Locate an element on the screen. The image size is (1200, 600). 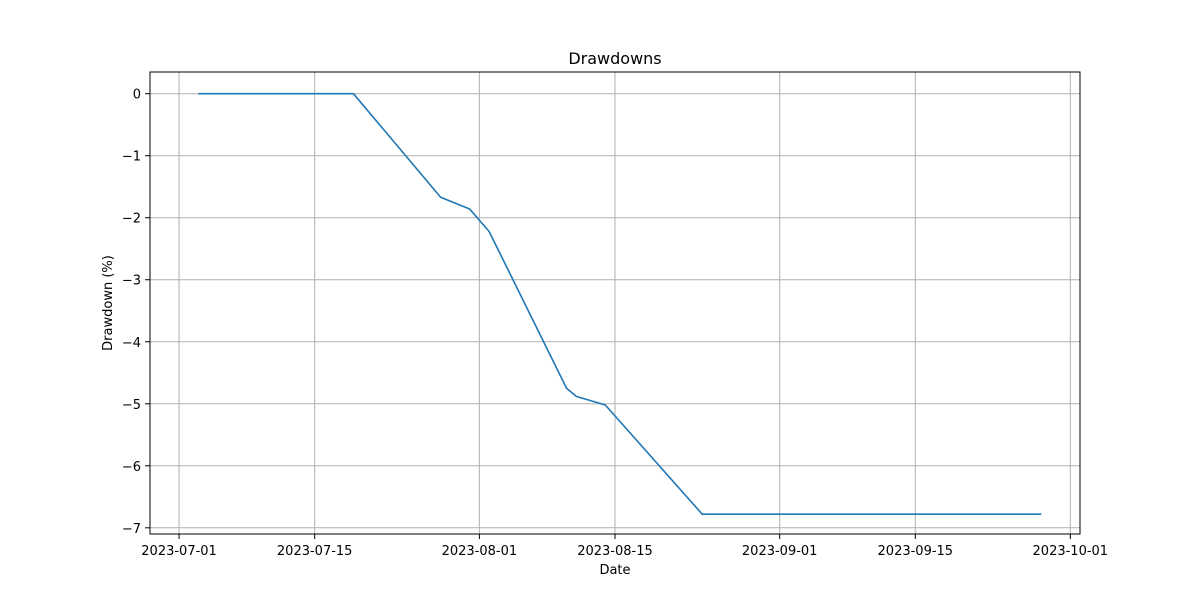
x-tick-label: 2023-07-01 is located at coordinates (179, 551).